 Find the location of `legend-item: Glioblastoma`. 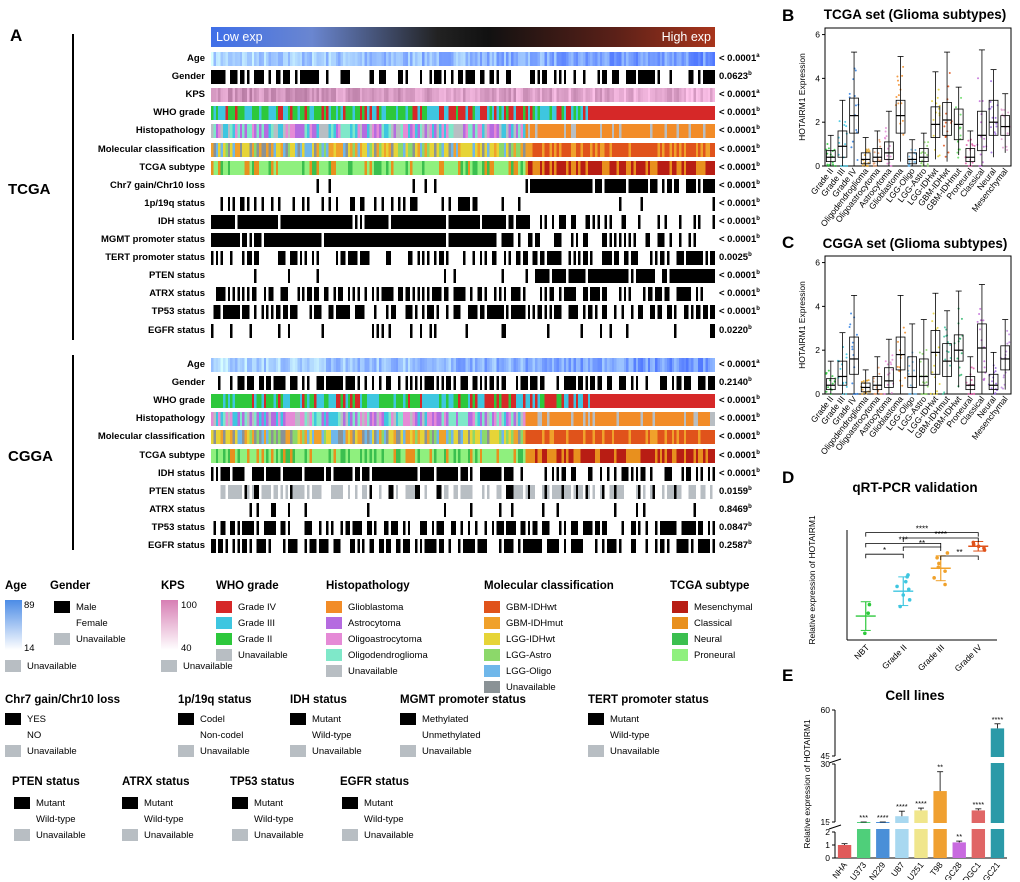

legend-item: Glioblastoma is located at coordinates (377, 607).